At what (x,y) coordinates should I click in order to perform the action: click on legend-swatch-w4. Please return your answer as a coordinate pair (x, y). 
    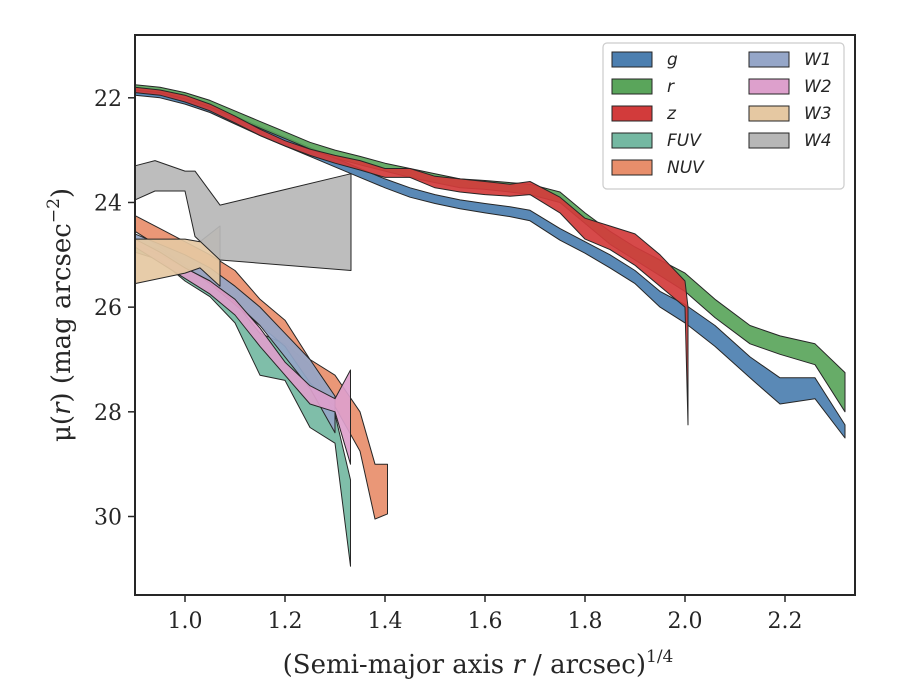
    Looking at the image, I should click on (769, 140).